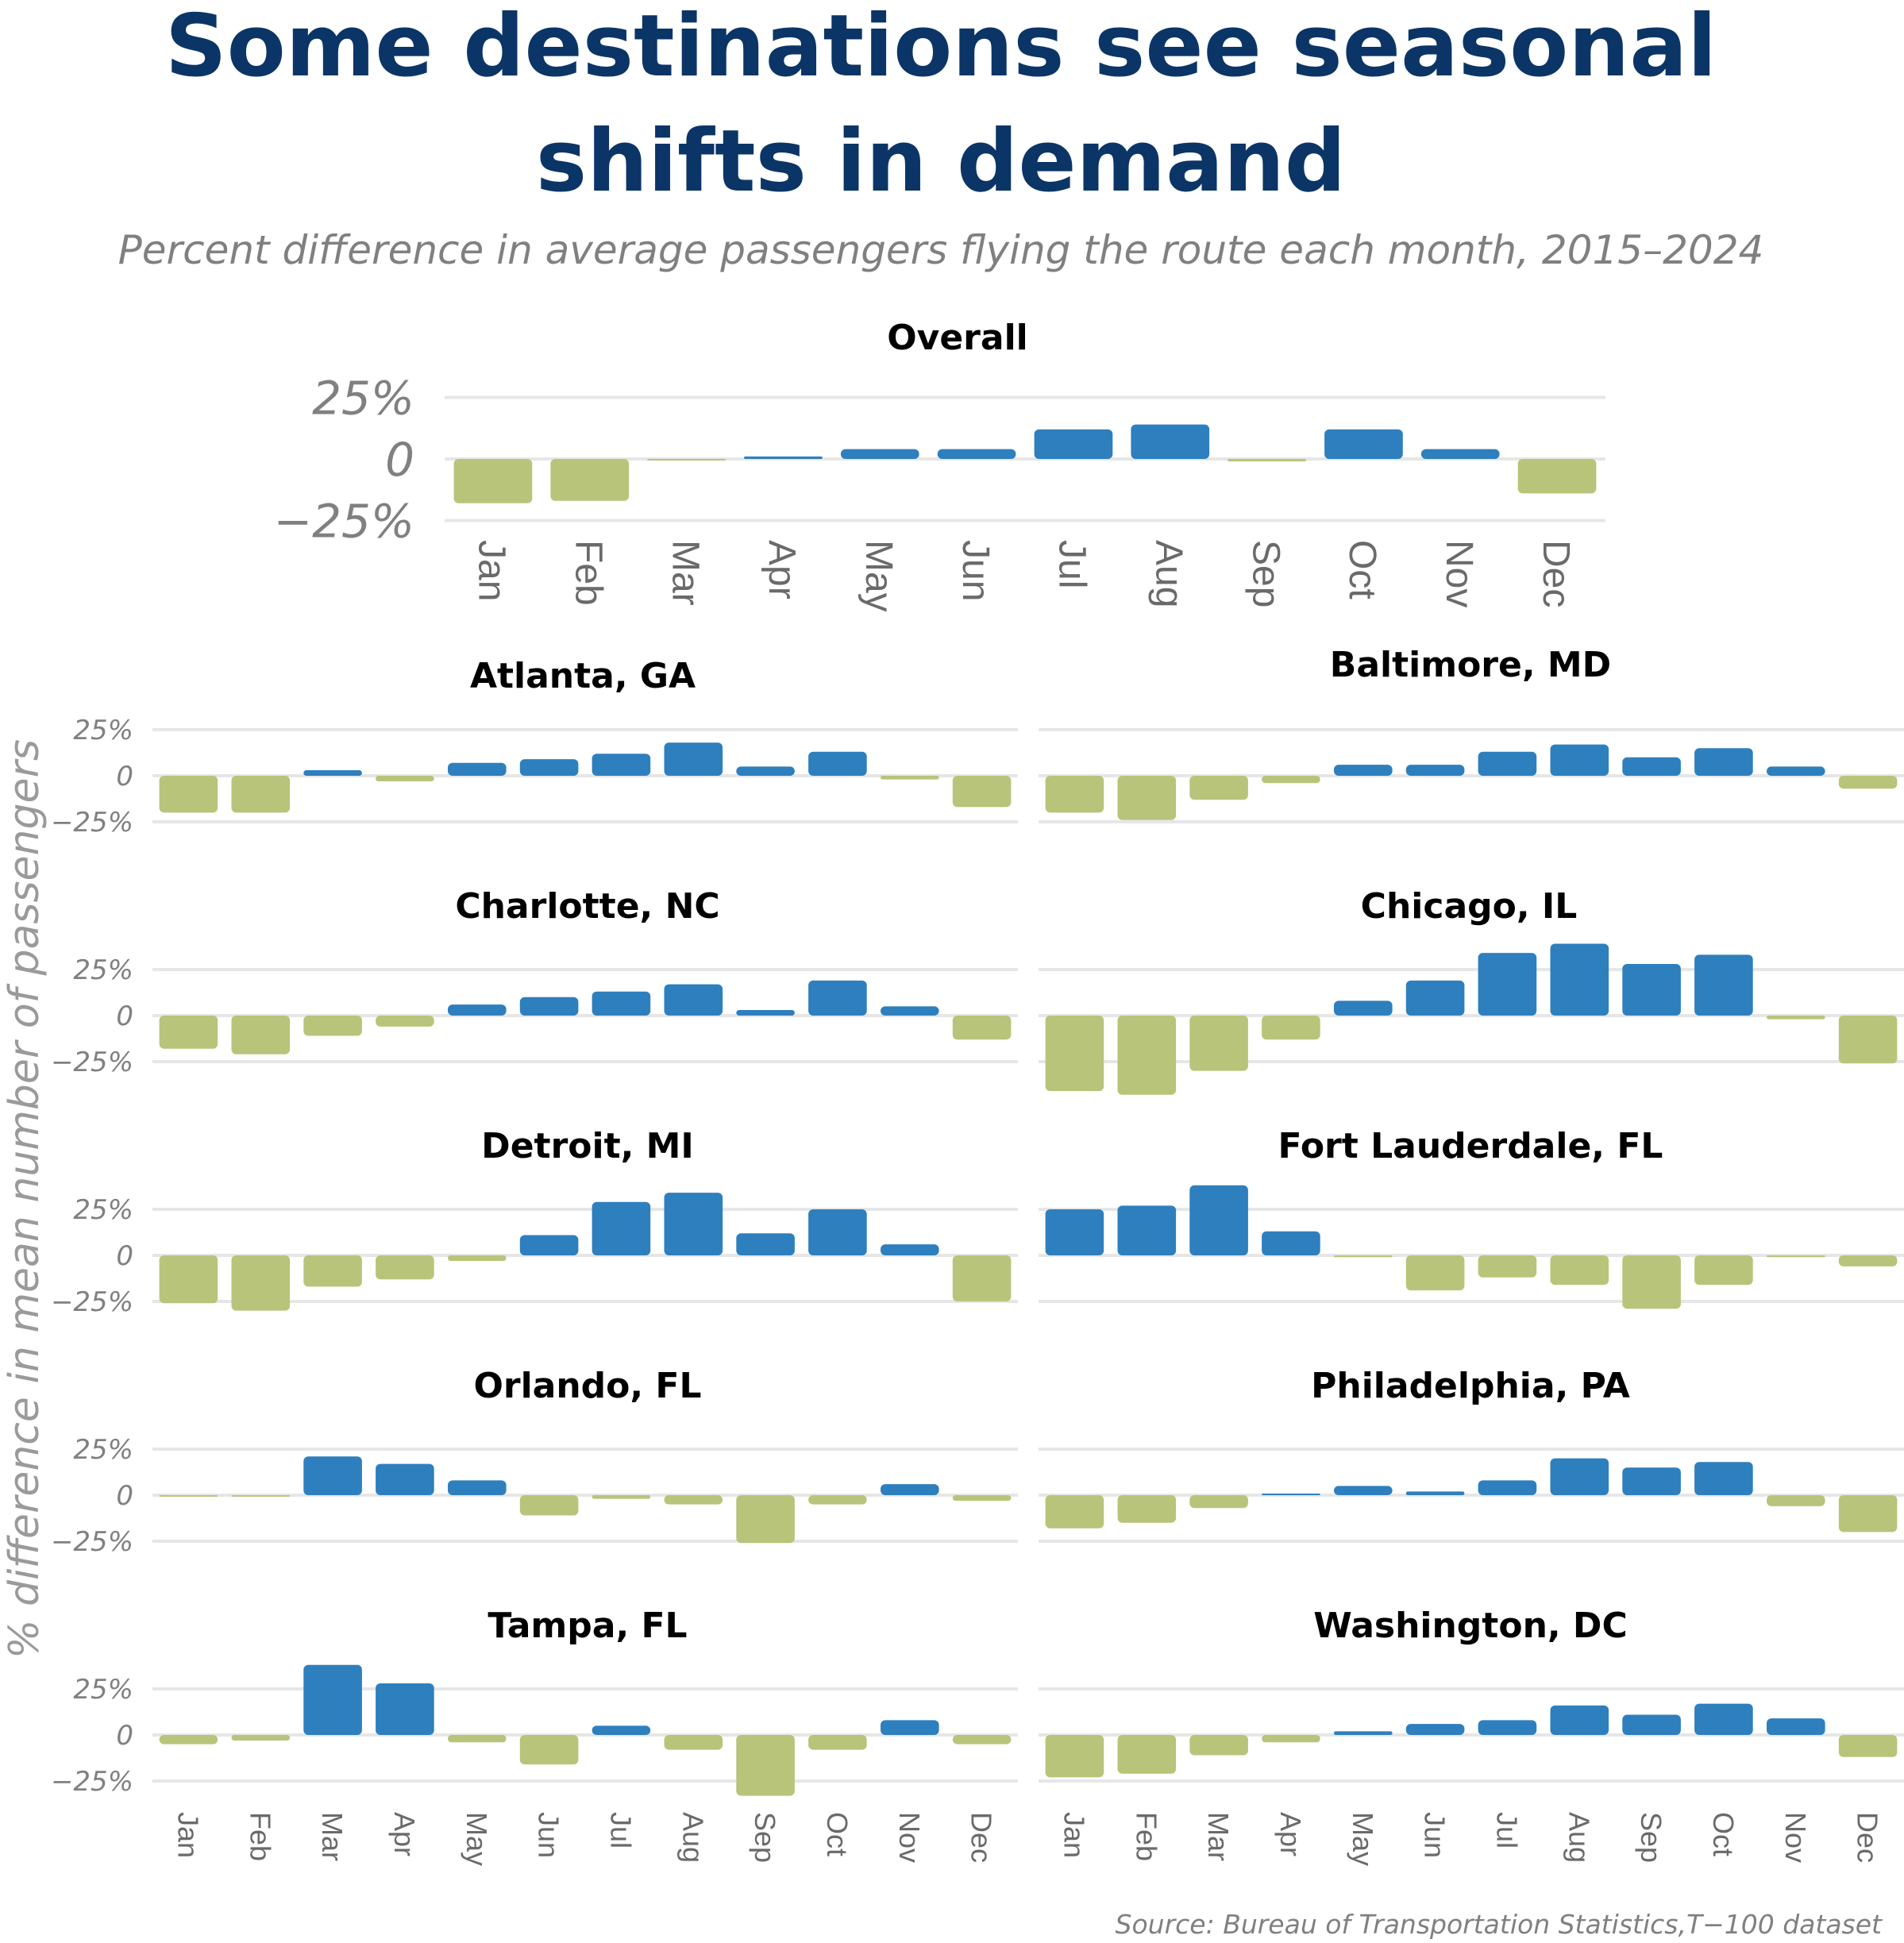 The width and height of the screenshot is (1904, 1943). What do you see at coordinates (1868, 1746) in the screenshot?
I see `bar-washington-dc-dec` at bounding box center [1868, 1746].